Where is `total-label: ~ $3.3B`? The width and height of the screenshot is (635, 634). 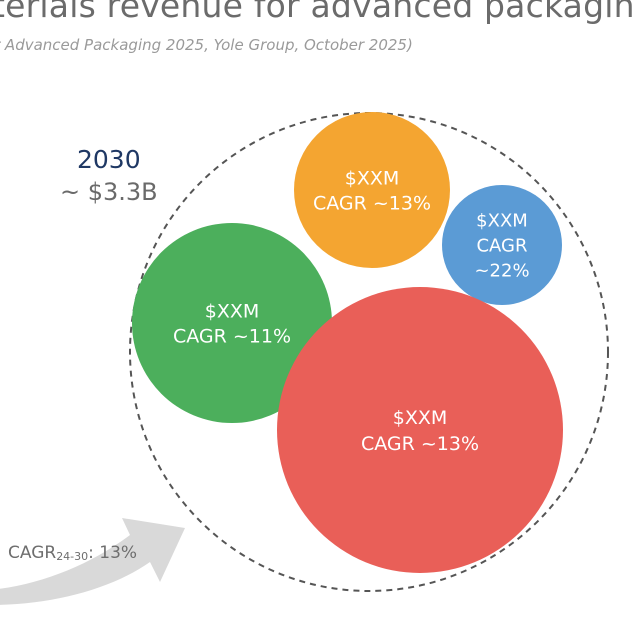
total-label: ~ $3.3B is located at coordinates (109, 192).